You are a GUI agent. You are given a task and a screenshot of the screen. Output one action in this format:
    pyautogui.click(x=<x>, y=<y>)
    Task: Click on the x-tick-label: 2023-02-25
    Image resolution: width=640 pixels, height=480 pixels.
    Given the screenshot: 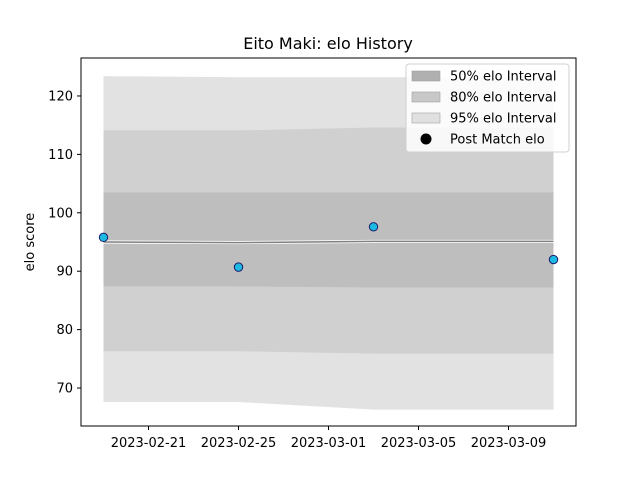 What is the action you would take?
    pyautogui.click(x=239, y=443)
    